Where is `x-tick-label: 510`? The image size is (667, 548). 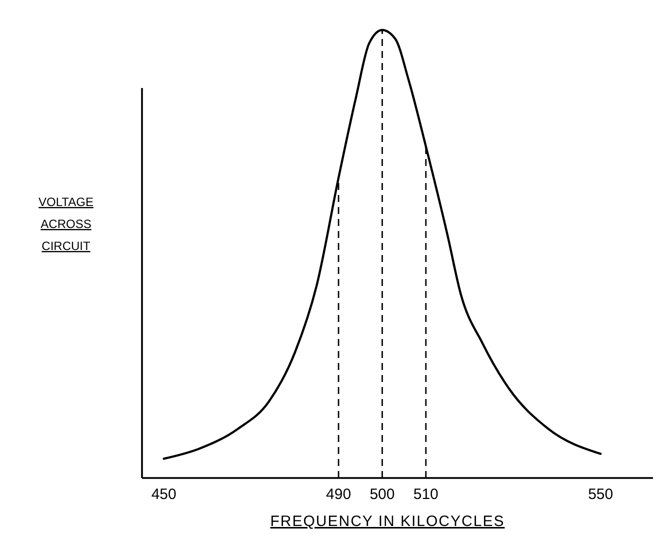
x-tick-label: 510 is located at coordinates (425, 494).